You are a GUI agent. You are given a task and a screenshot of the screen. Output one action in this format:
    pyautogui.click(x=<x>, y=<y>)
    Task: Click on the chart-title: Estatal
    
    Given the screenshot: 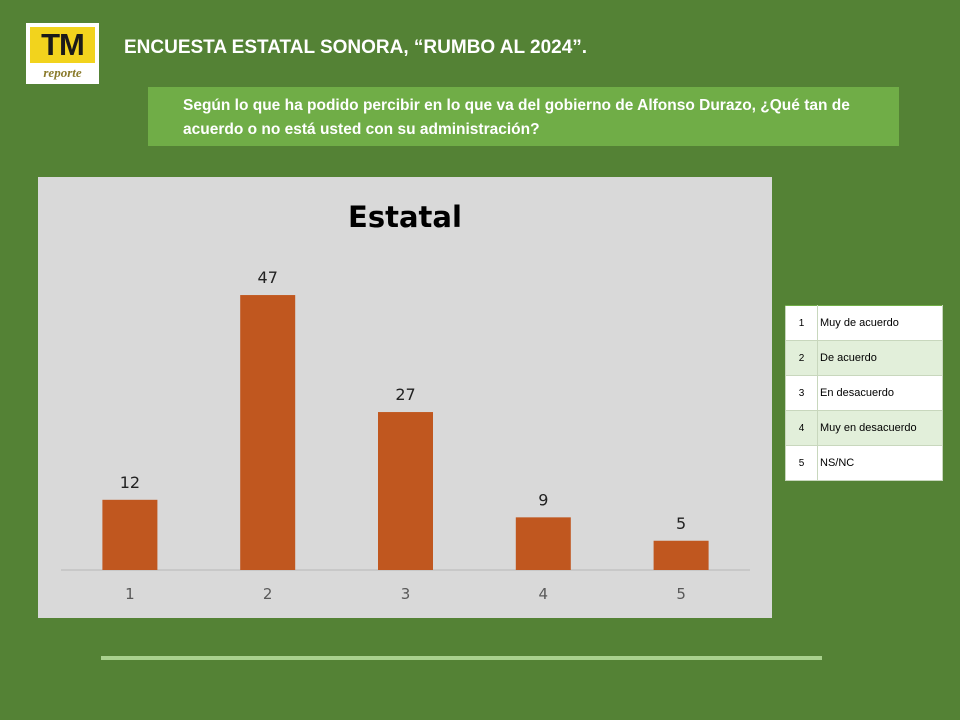 What is the action you would take?
    pyautogui.click(x=405, y=217)
    